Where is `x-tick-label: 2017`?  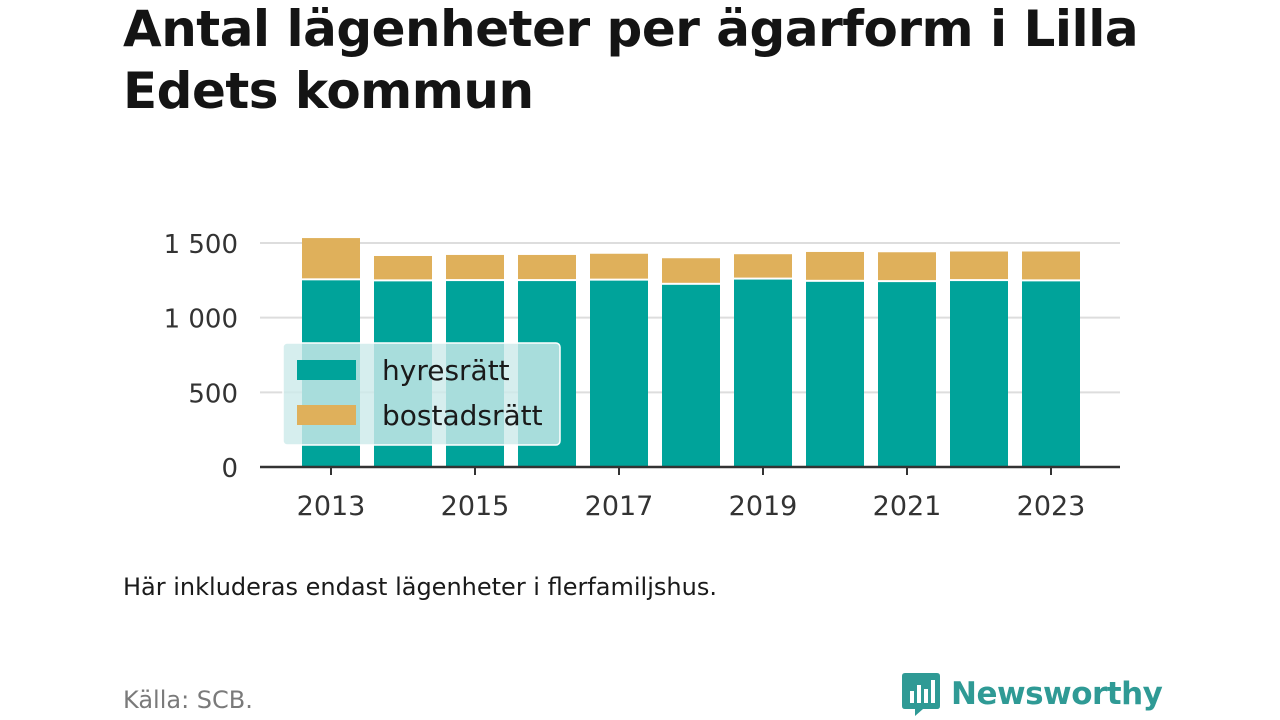
x-tick-label: 2017 is located at coordinates (619, 506).